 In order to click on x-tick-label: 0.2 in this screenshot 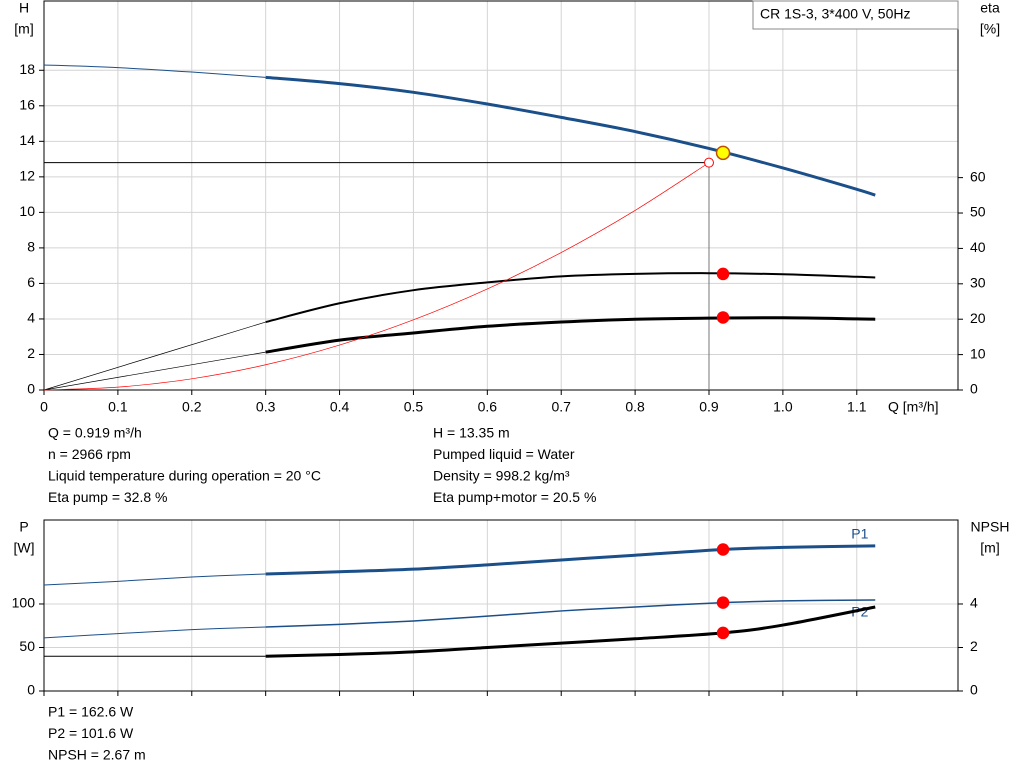, I will do `click(192, 407)`.